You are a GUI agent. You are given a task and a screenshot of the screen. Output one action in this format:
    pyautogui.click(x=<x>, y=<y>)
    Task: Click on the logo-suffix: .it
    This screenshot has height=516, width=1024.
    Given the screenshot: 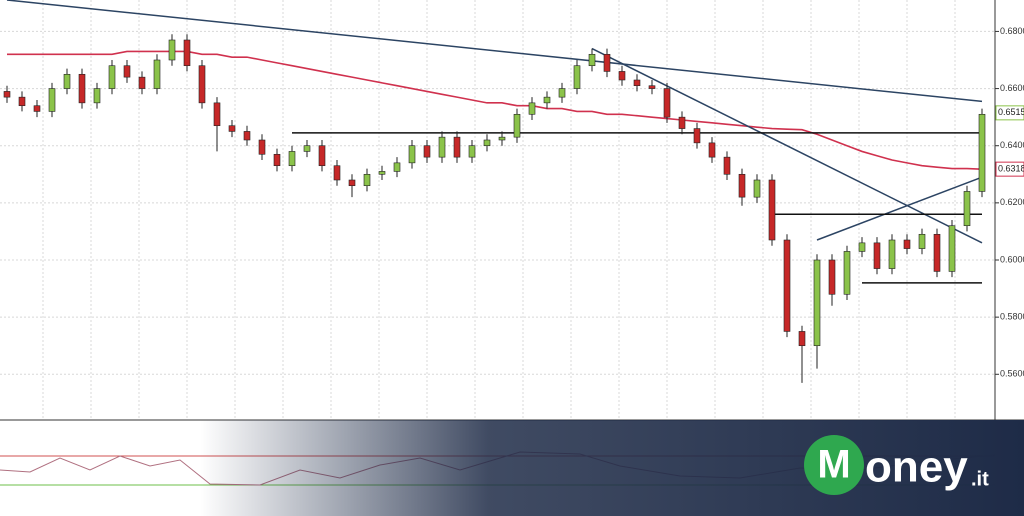 What is the action you would take?
    pyautogui.click(x=980, y=479)
    